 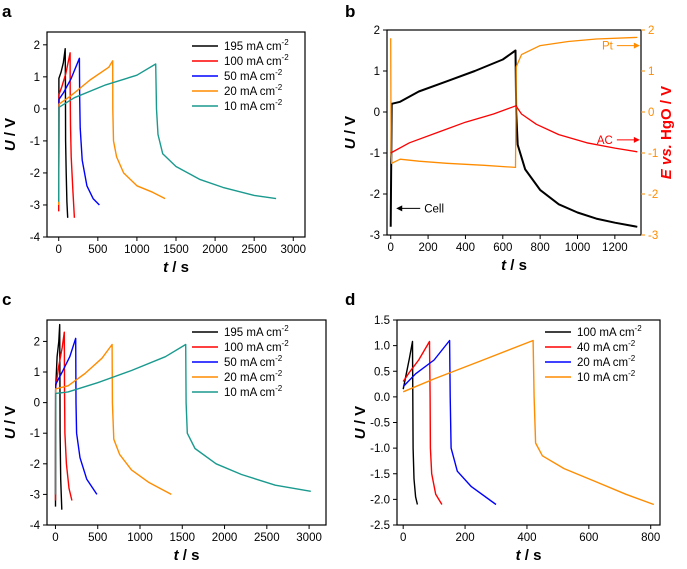 I want to click on y-tick-label-c-0: -4, so click(x=35, y=526).